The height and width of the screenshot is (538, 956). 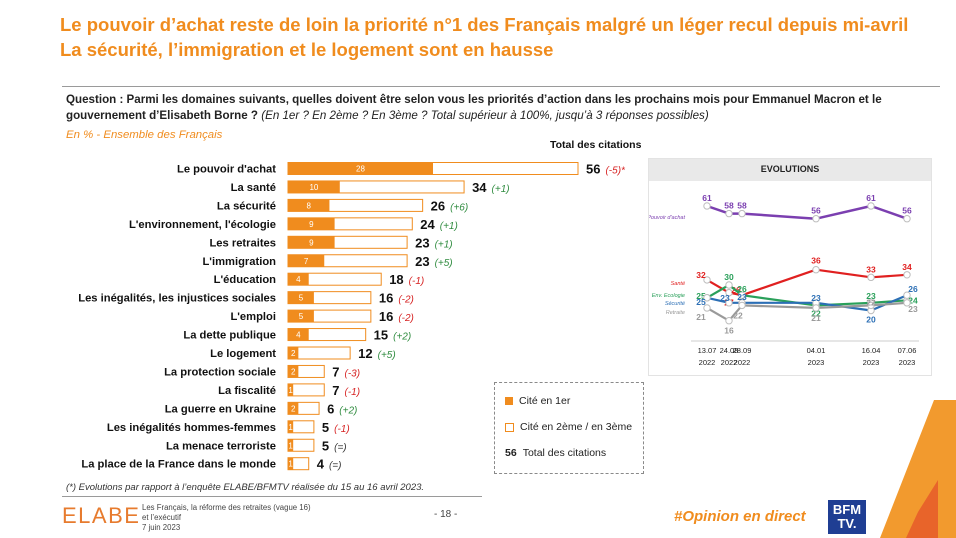 What do you see at coordinates (229, 336) in the screenshot?
I see `category-label: La dette publique` at bounding box center [229, 336].